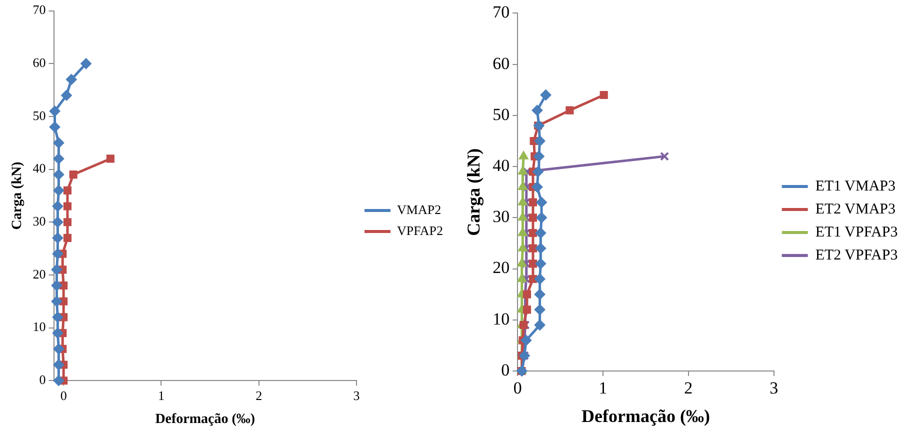  Describe the element at coordinates (856, 255) in the screenshot. I see `legend-label: ET2 VPFAP3` at that location.